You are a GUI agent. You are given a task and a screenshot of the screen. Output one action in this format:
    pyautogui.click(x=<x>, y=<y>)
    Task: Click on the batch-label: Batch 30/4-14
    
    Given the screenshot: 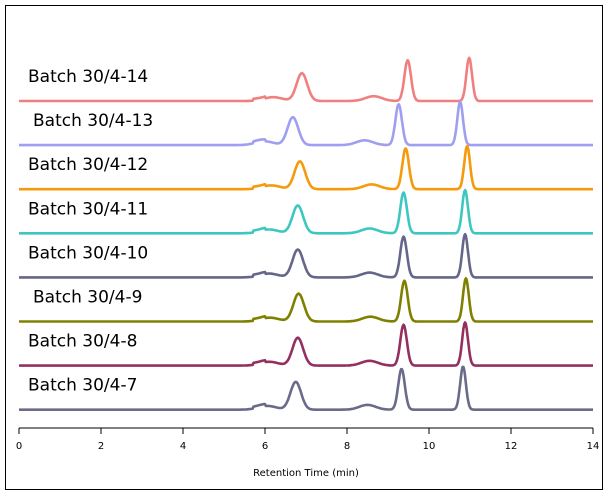 What is the action you would take?
    pyautogui.click(x=88, y=77)
    